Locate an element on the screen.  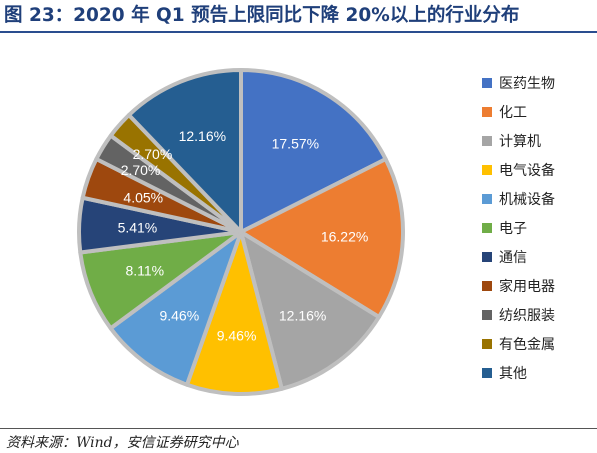
legend-item-6: 电子 is located at coordinates (538, 227).